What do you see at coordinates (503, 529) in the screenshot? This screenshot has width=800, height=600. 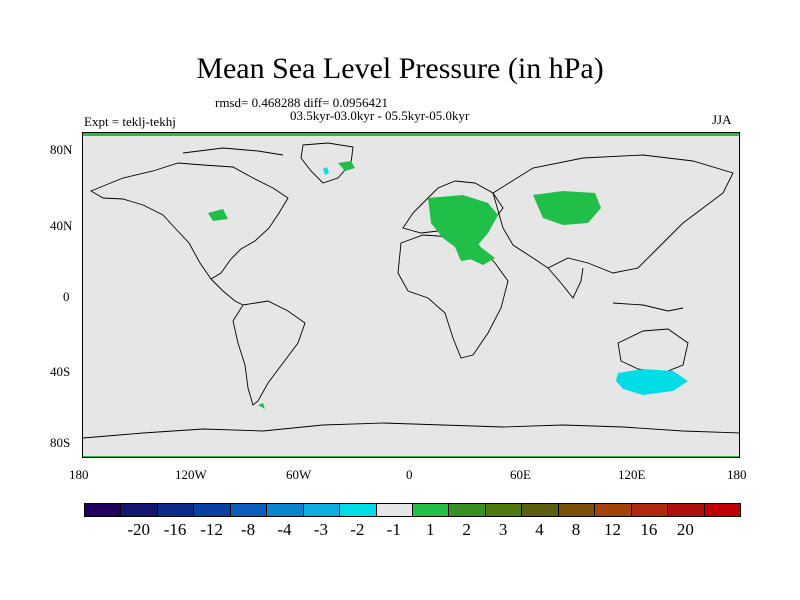 I see `colorbar-label: 3` at bounding box center [503, 529].